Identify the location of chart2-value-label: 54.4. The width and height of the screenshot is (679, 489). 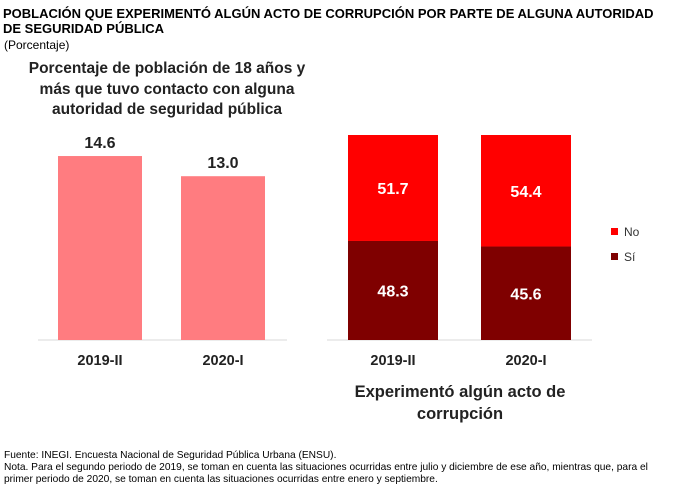
(525, 192).